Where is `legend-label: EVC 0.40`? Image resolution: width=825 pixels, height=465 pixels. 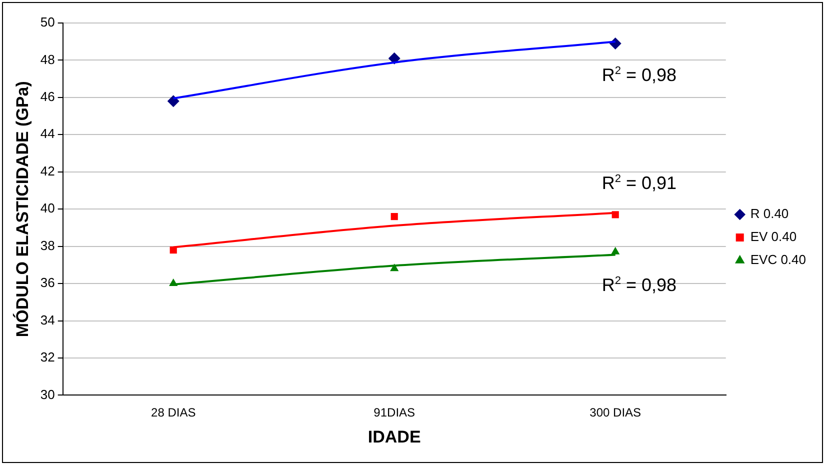
legend-label: EVC 0.40 is located at coordinates (778, 260).